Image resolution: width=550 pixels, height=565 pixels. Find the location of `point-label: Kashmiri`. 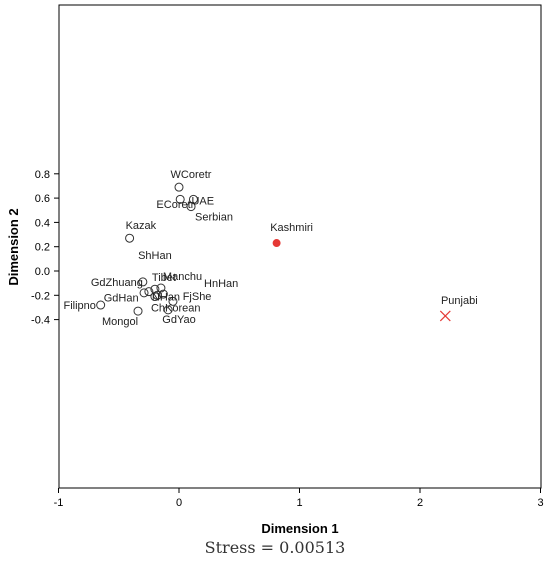

point-label: Kashmiri is located at coordinates (291, 228).